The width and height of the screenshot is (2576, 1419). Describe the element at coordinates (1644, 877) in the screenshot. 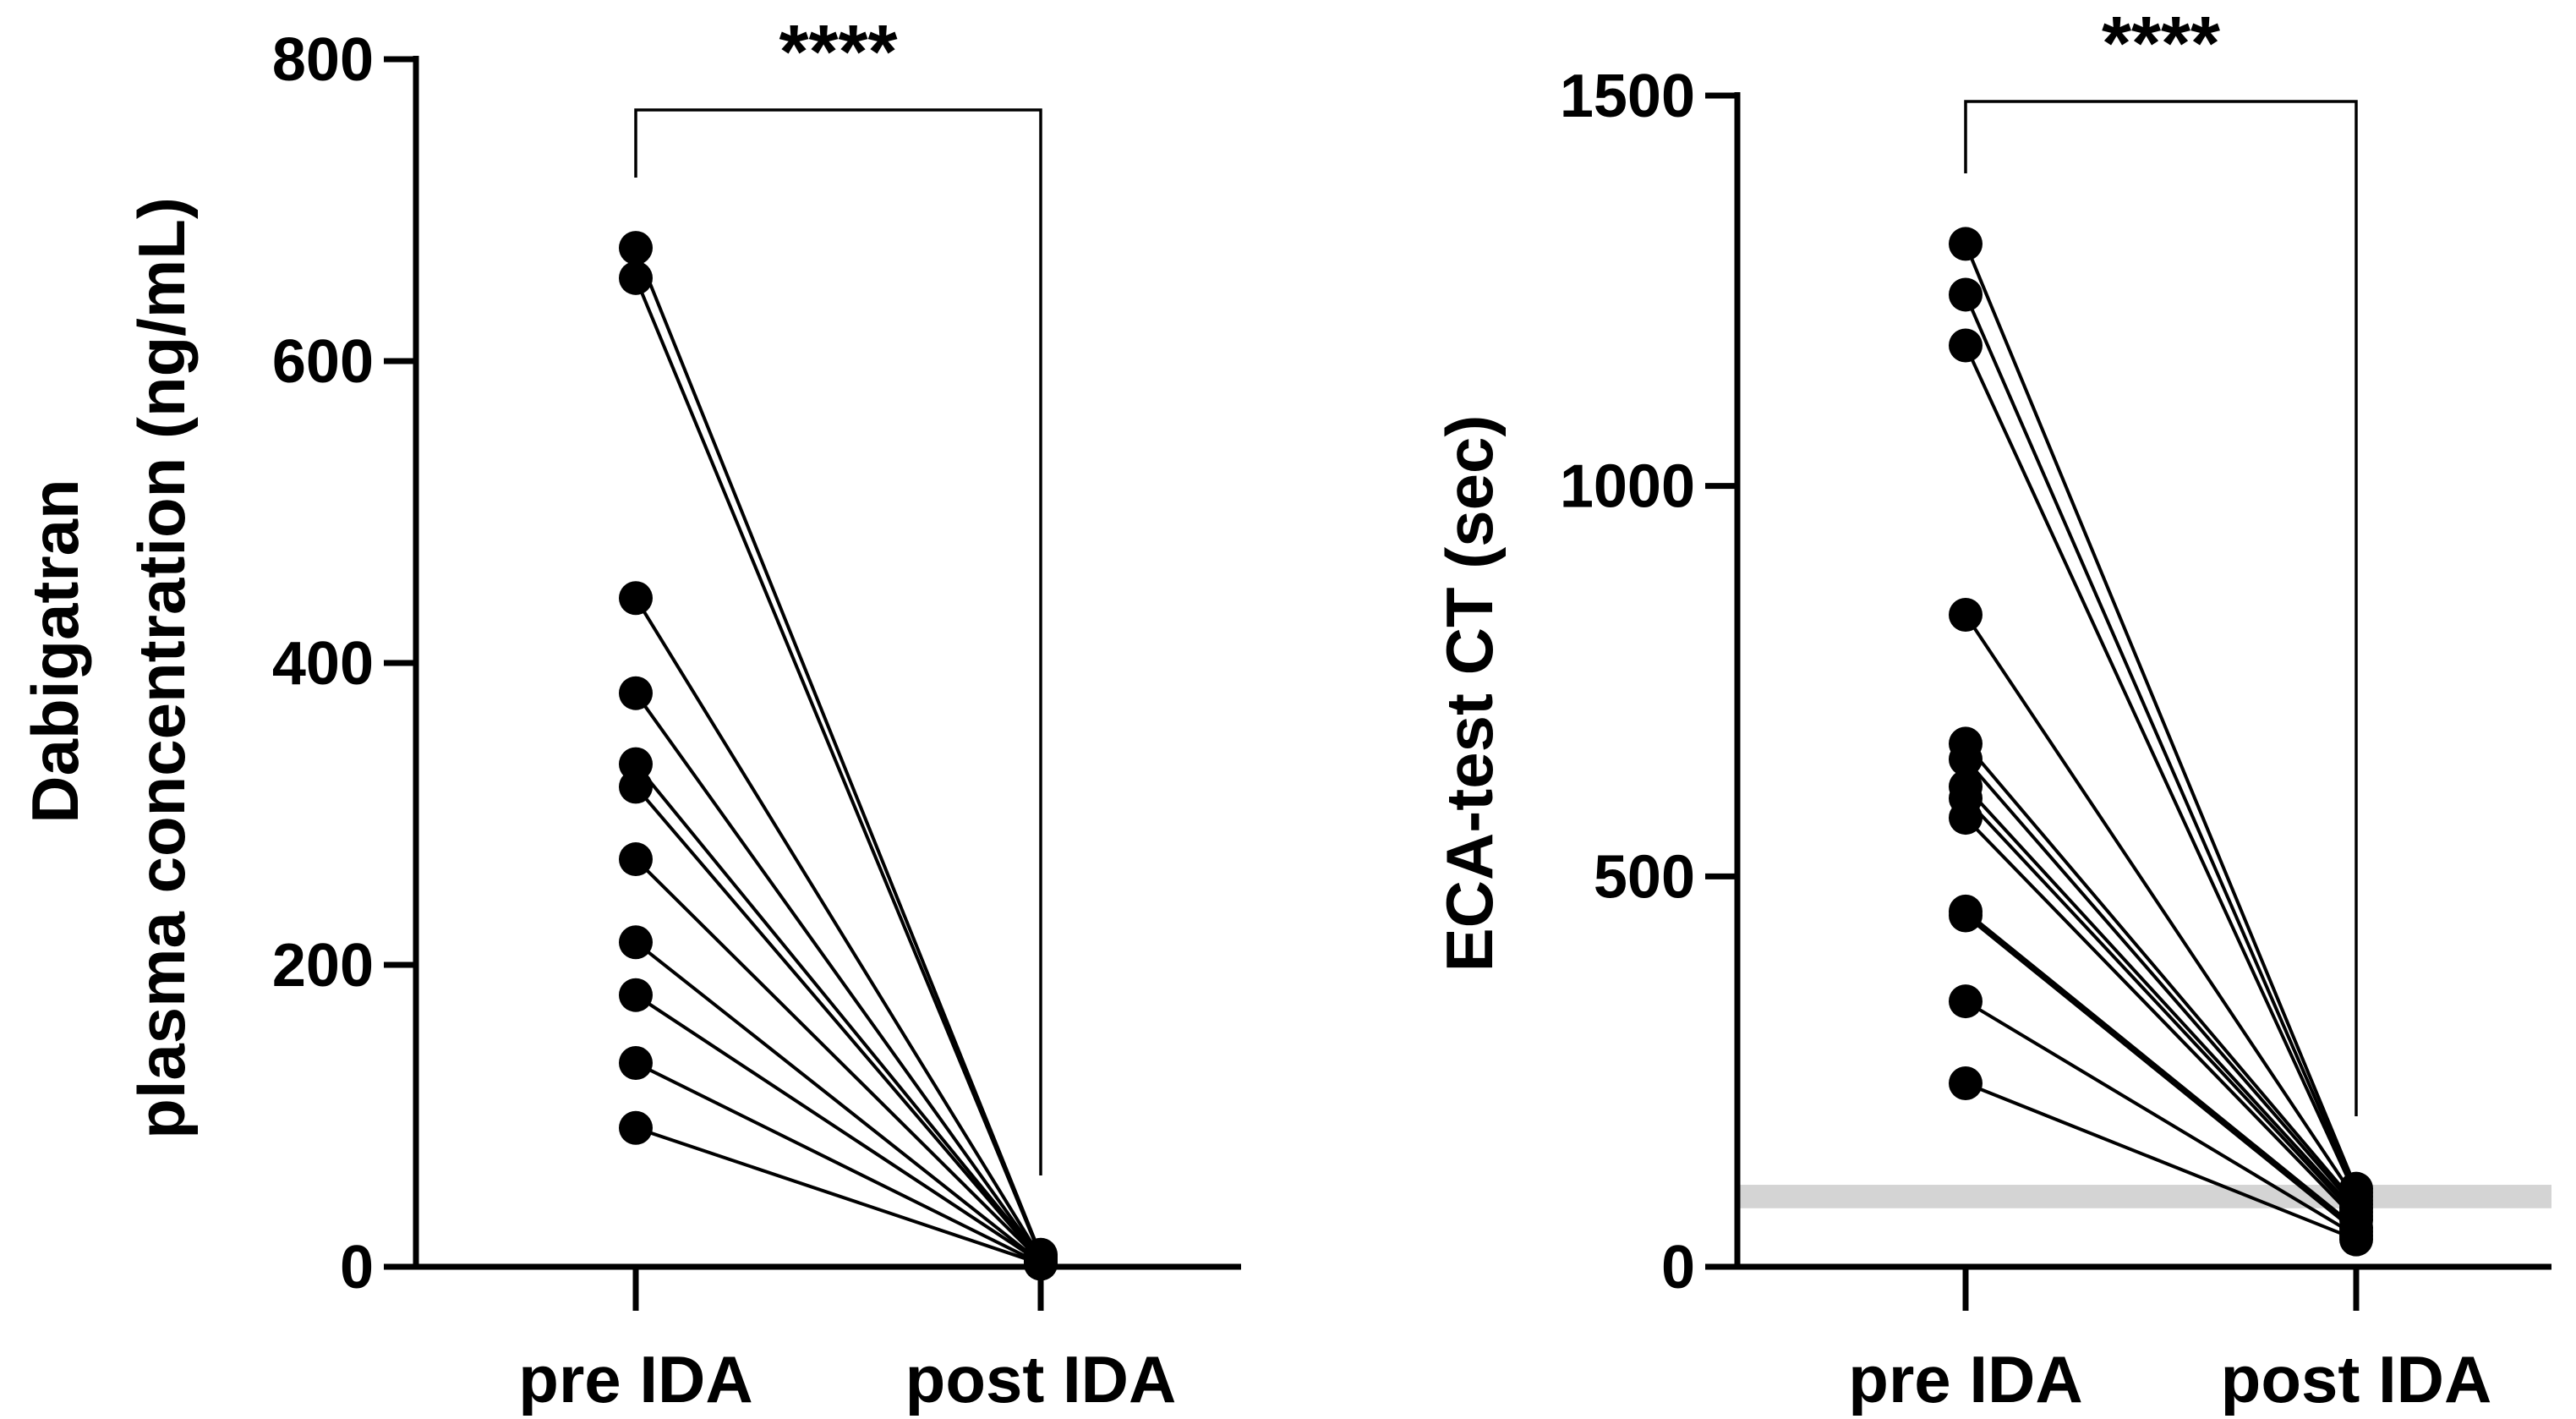

I see `y-tick-label: 500` at that location.